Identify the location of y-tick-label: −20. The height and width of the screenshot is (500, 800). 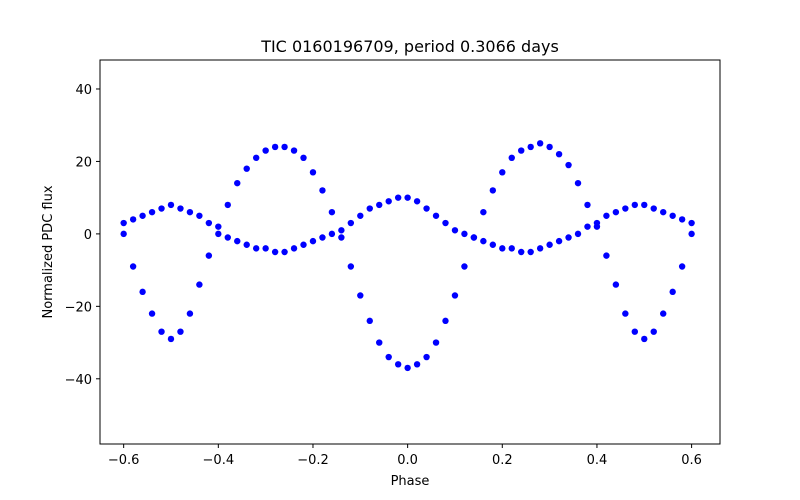
(78, 307).